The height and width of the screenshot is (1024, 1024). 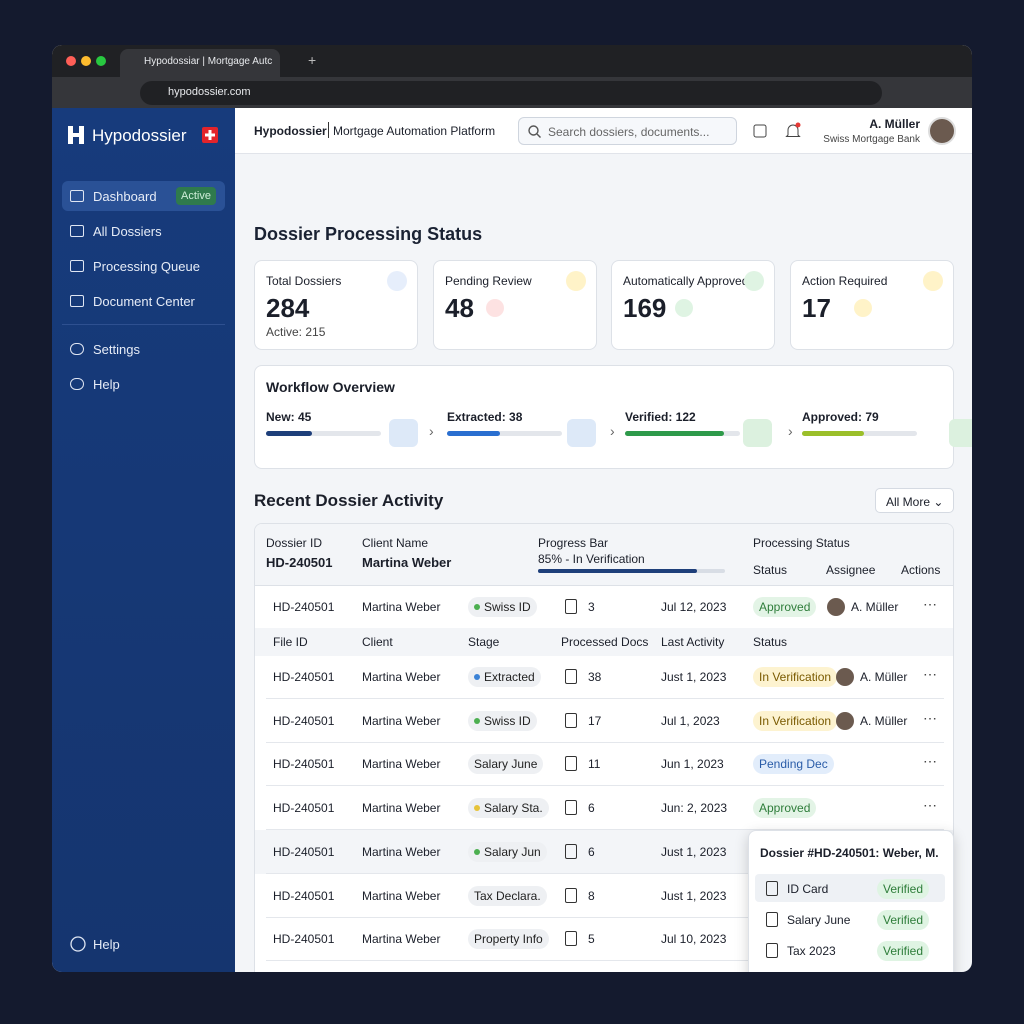 I want to click on nav-item: All Dossiers, so click(x=143, y=231).